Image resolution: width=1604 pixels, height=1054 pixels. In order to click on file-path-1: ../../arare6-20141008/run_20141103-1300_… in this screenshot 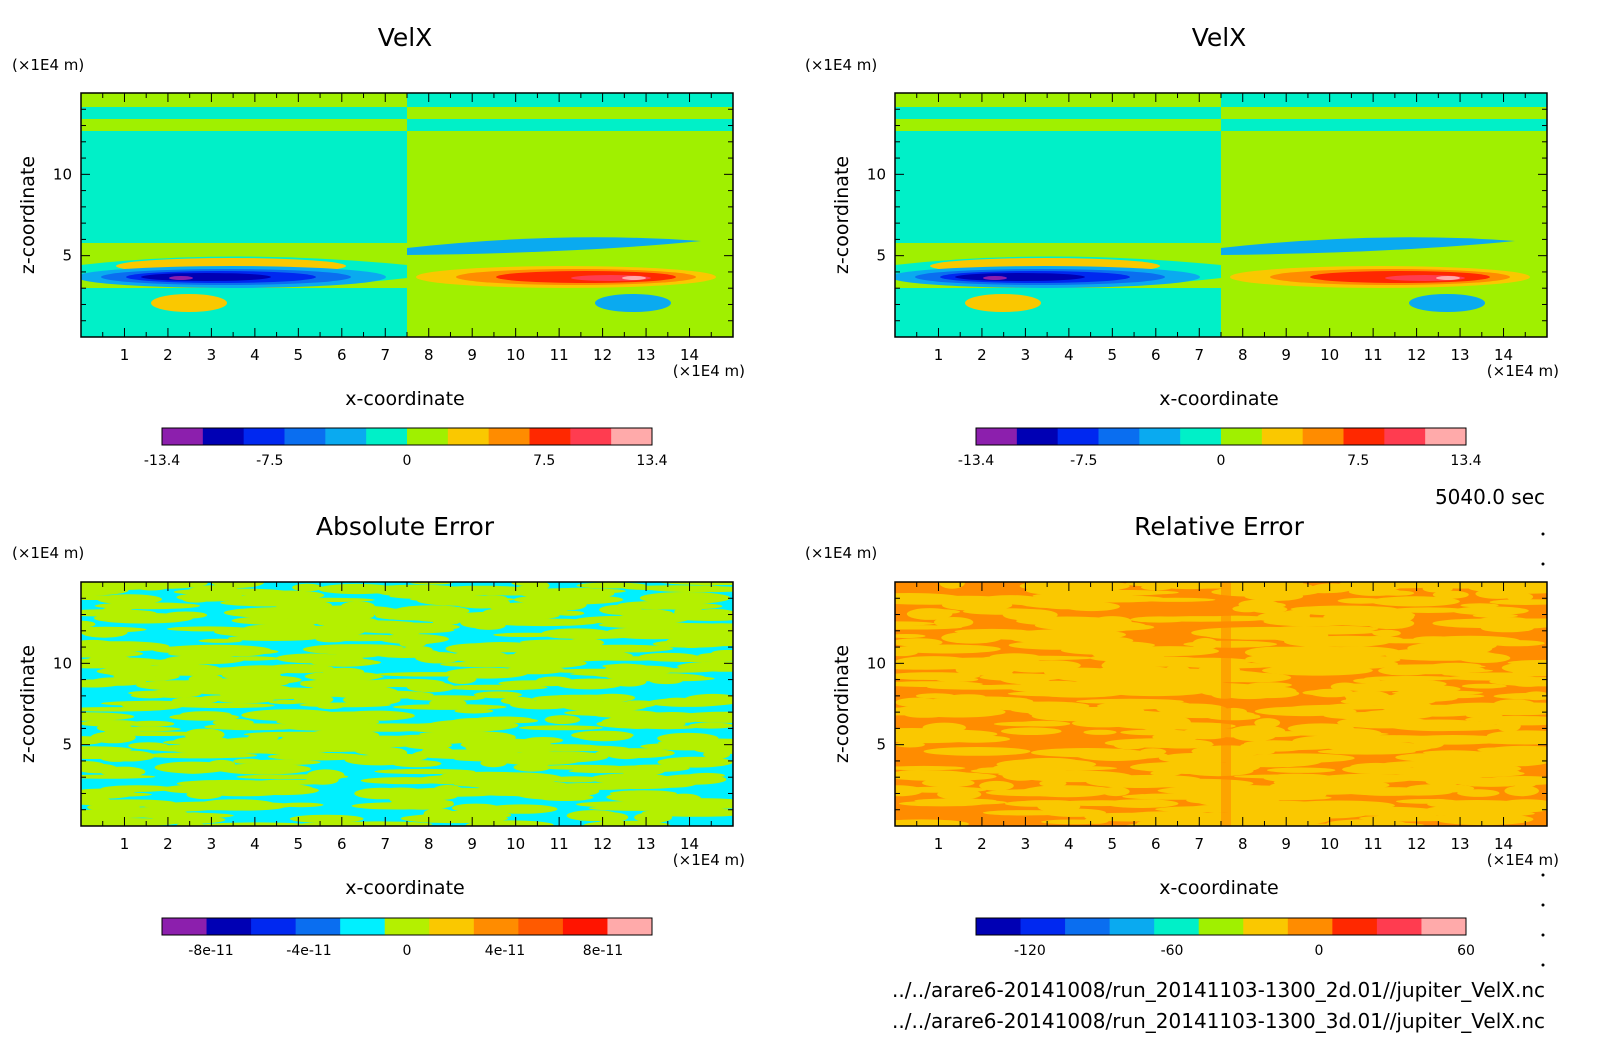, I will do `click(1218, 990)`.